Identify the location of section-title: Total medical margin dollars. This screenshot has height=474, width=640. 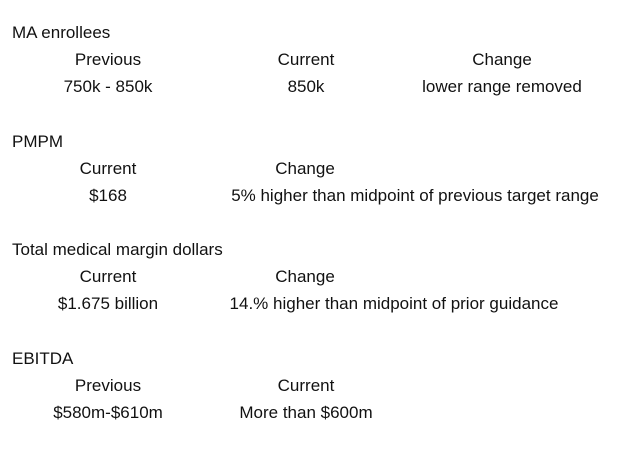
(117, 249).